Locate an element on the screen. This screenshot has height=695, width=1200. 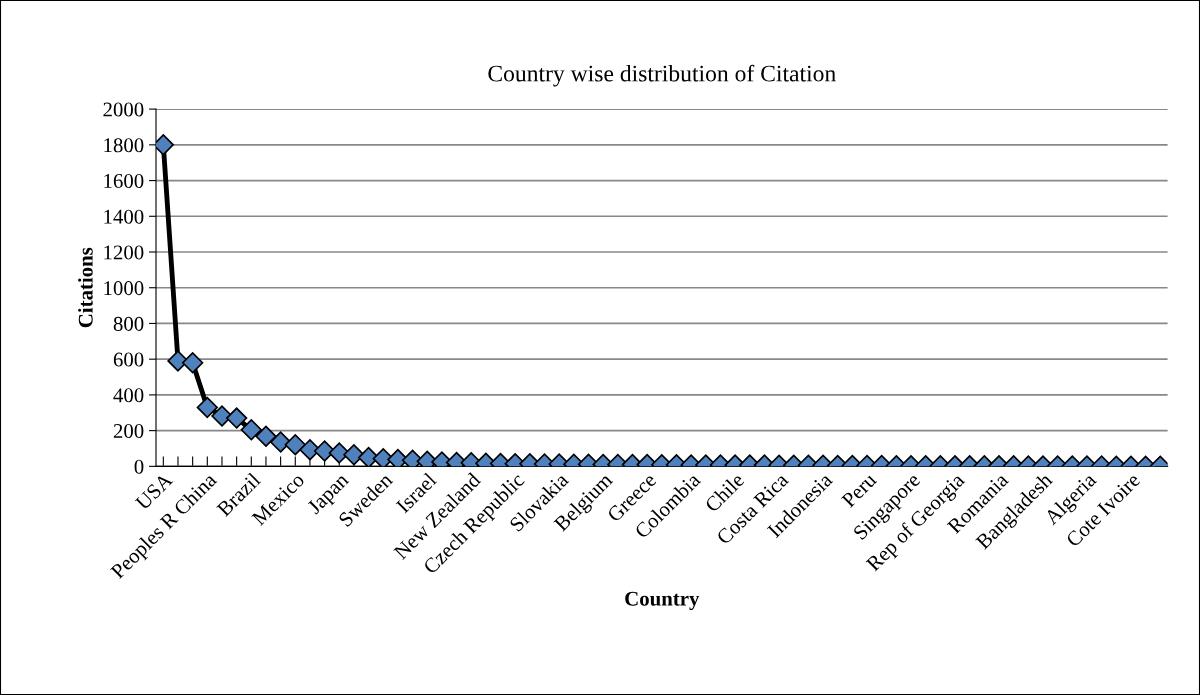
y-tick-label: 1000 is located at coordinates (124, 288).